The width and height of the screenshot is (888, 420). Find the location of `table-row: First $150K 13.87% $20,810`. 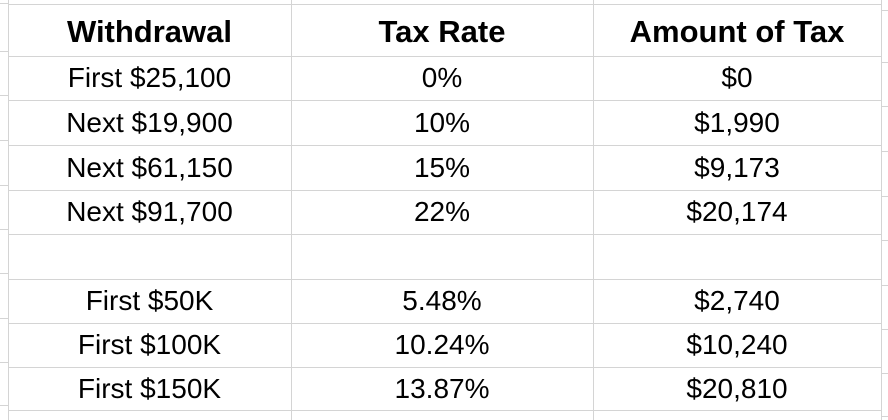

table-row: First $150K 13.87% $20,810 is located at coordinates (444, 388).